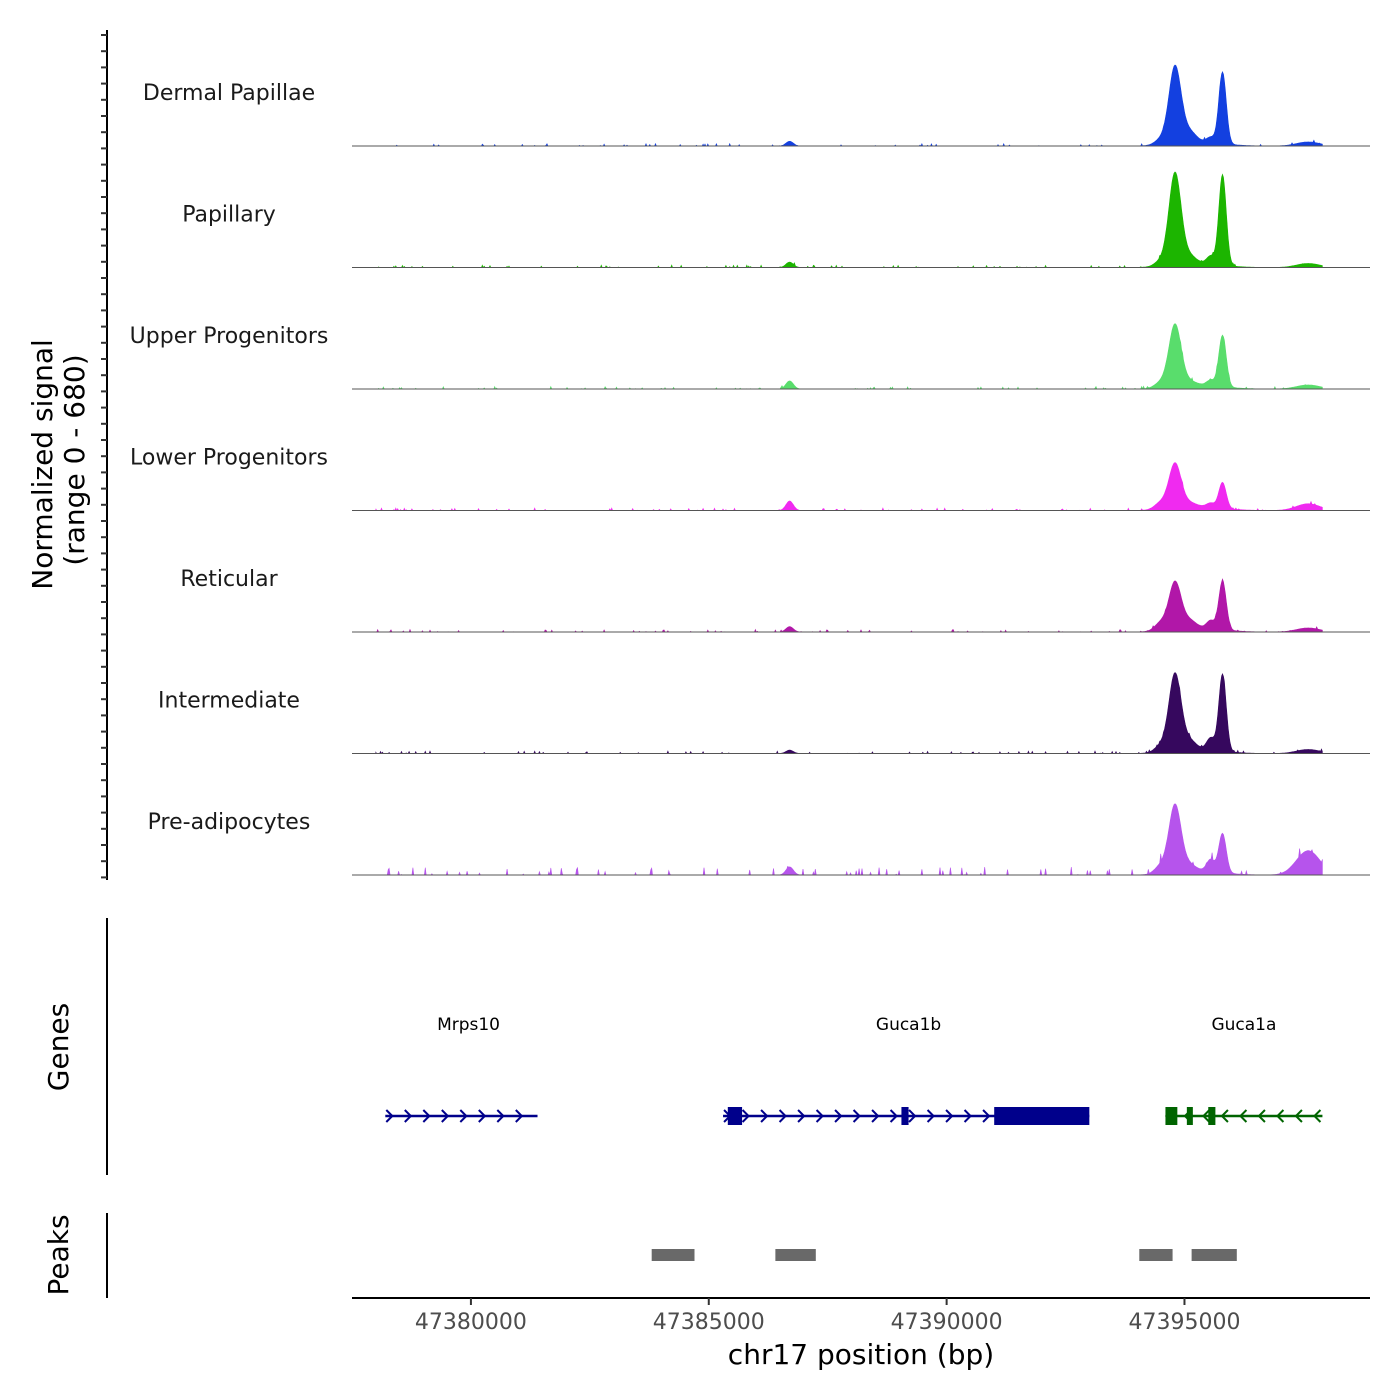 The width and height of the screenshot is (1400, 1400). I want to click on coverage-track: Intermediate, so click(764, 713).